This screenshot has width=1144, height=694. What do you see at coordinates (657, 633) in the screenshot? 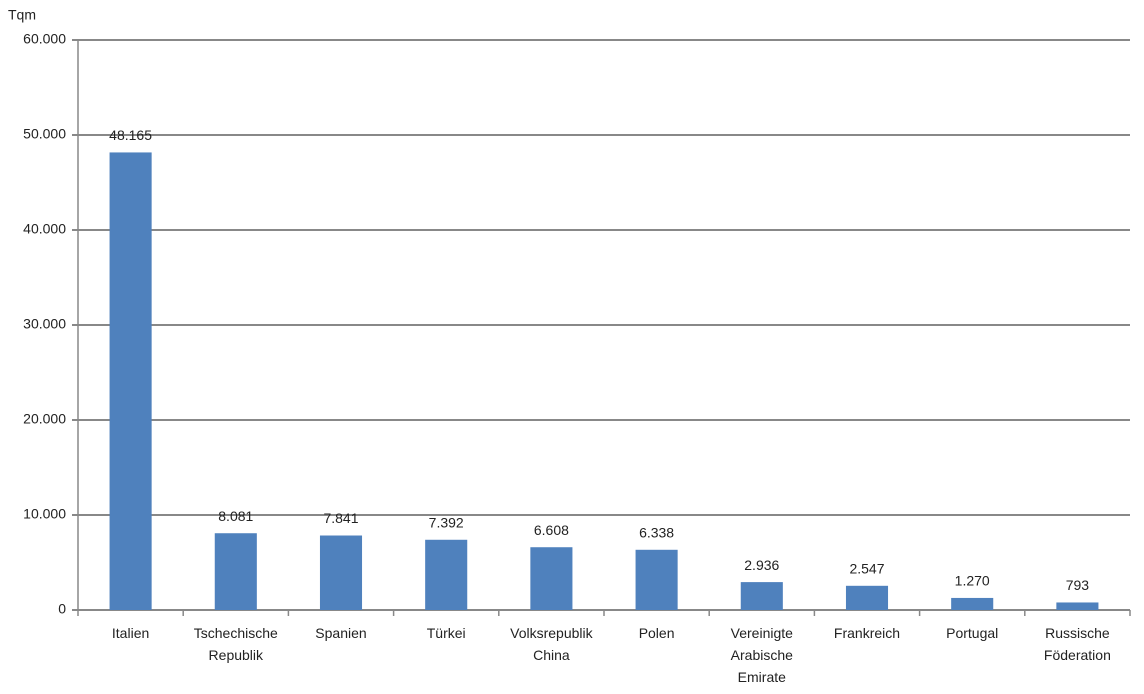
I see `x-tick-label: Polen` at bounding box center [657, 633].